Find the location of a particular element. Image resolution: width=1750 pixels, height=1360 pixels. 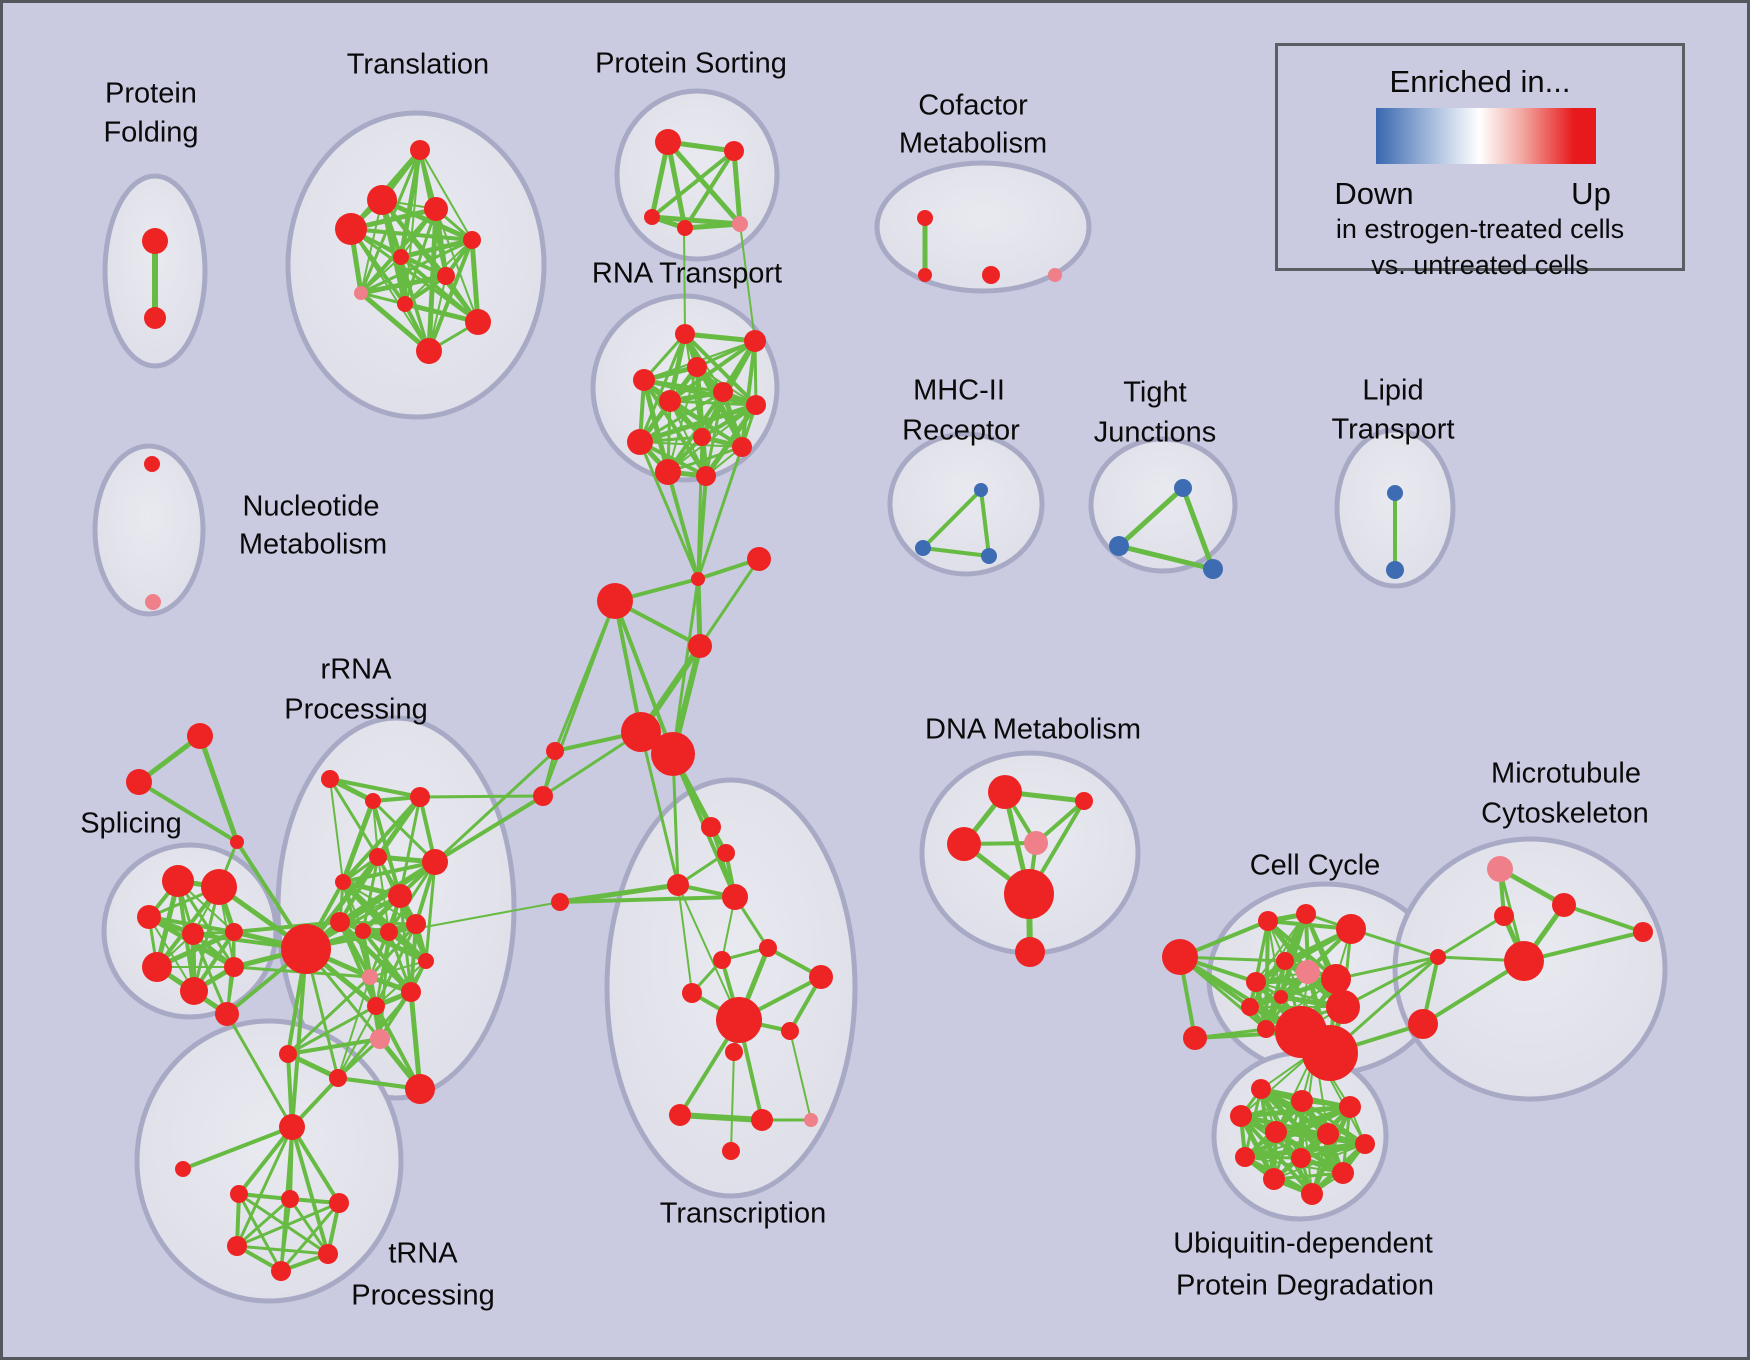

cofactor-metabolism-label: Metabolism is located at coordinates (973, 144).